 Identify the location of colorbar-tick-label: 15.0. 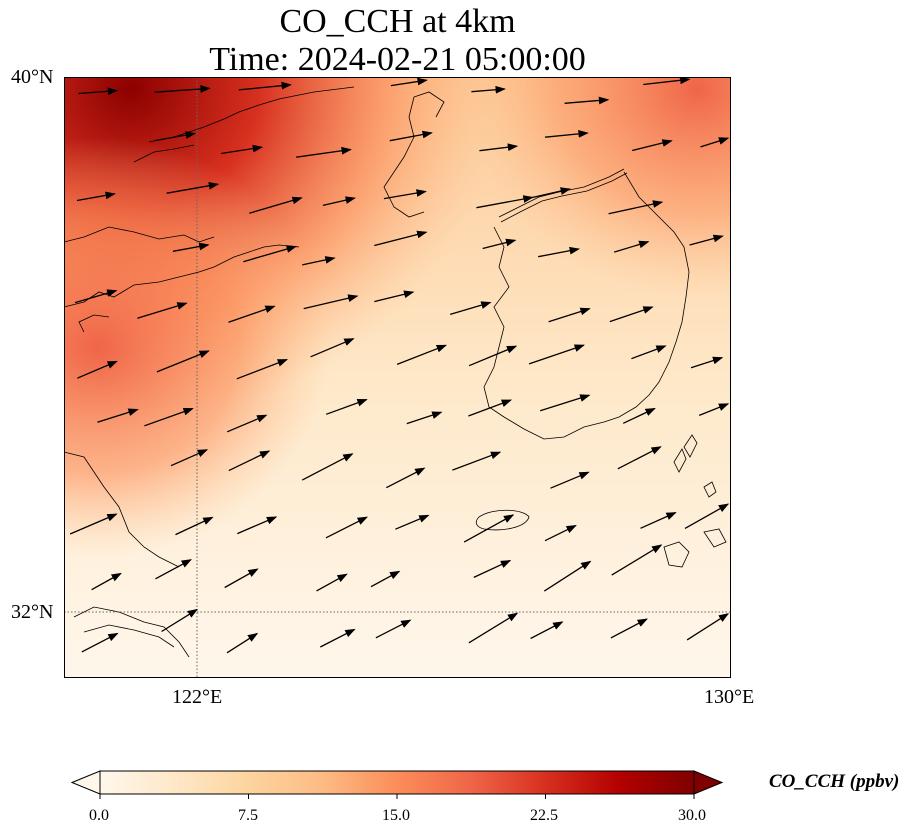
(396, 815).